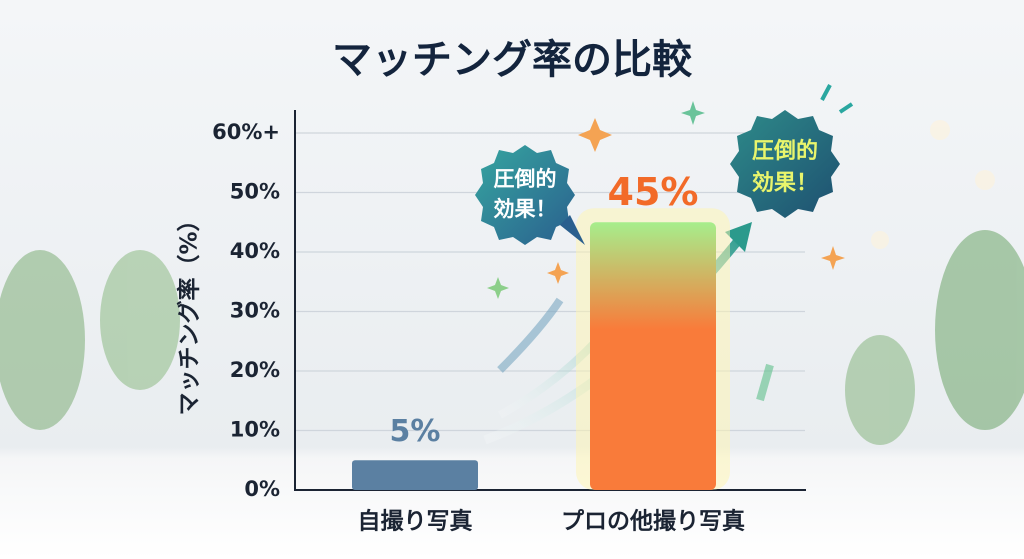  I want to click on data-label: 5%, so click(415, 431).